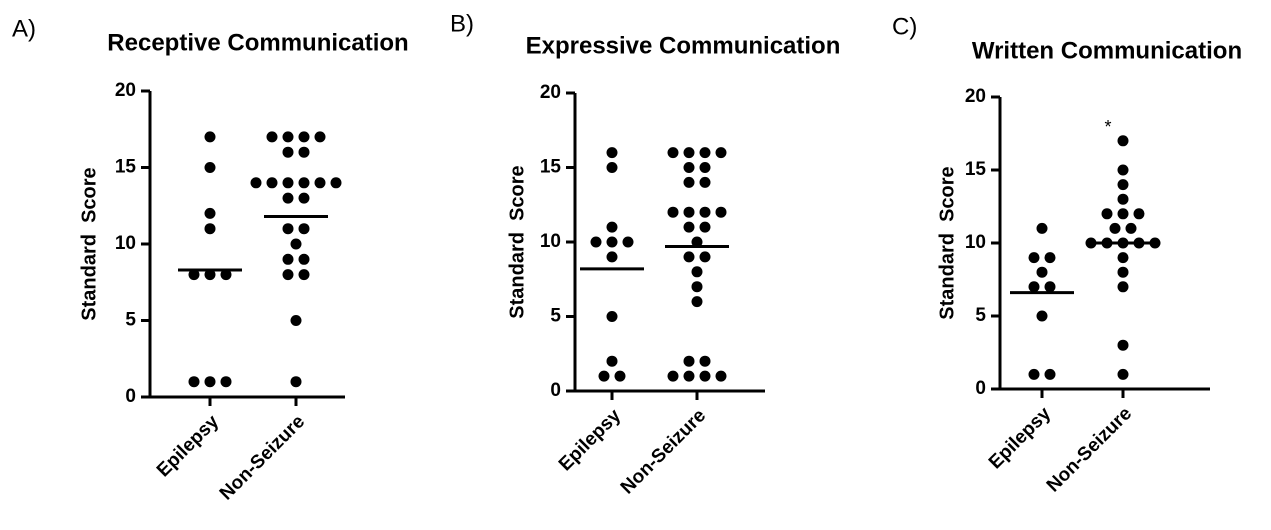 The width and height of the screenshot is (1271, 530). I want to click on chart-title: Written Communication, so click(1107, 50).